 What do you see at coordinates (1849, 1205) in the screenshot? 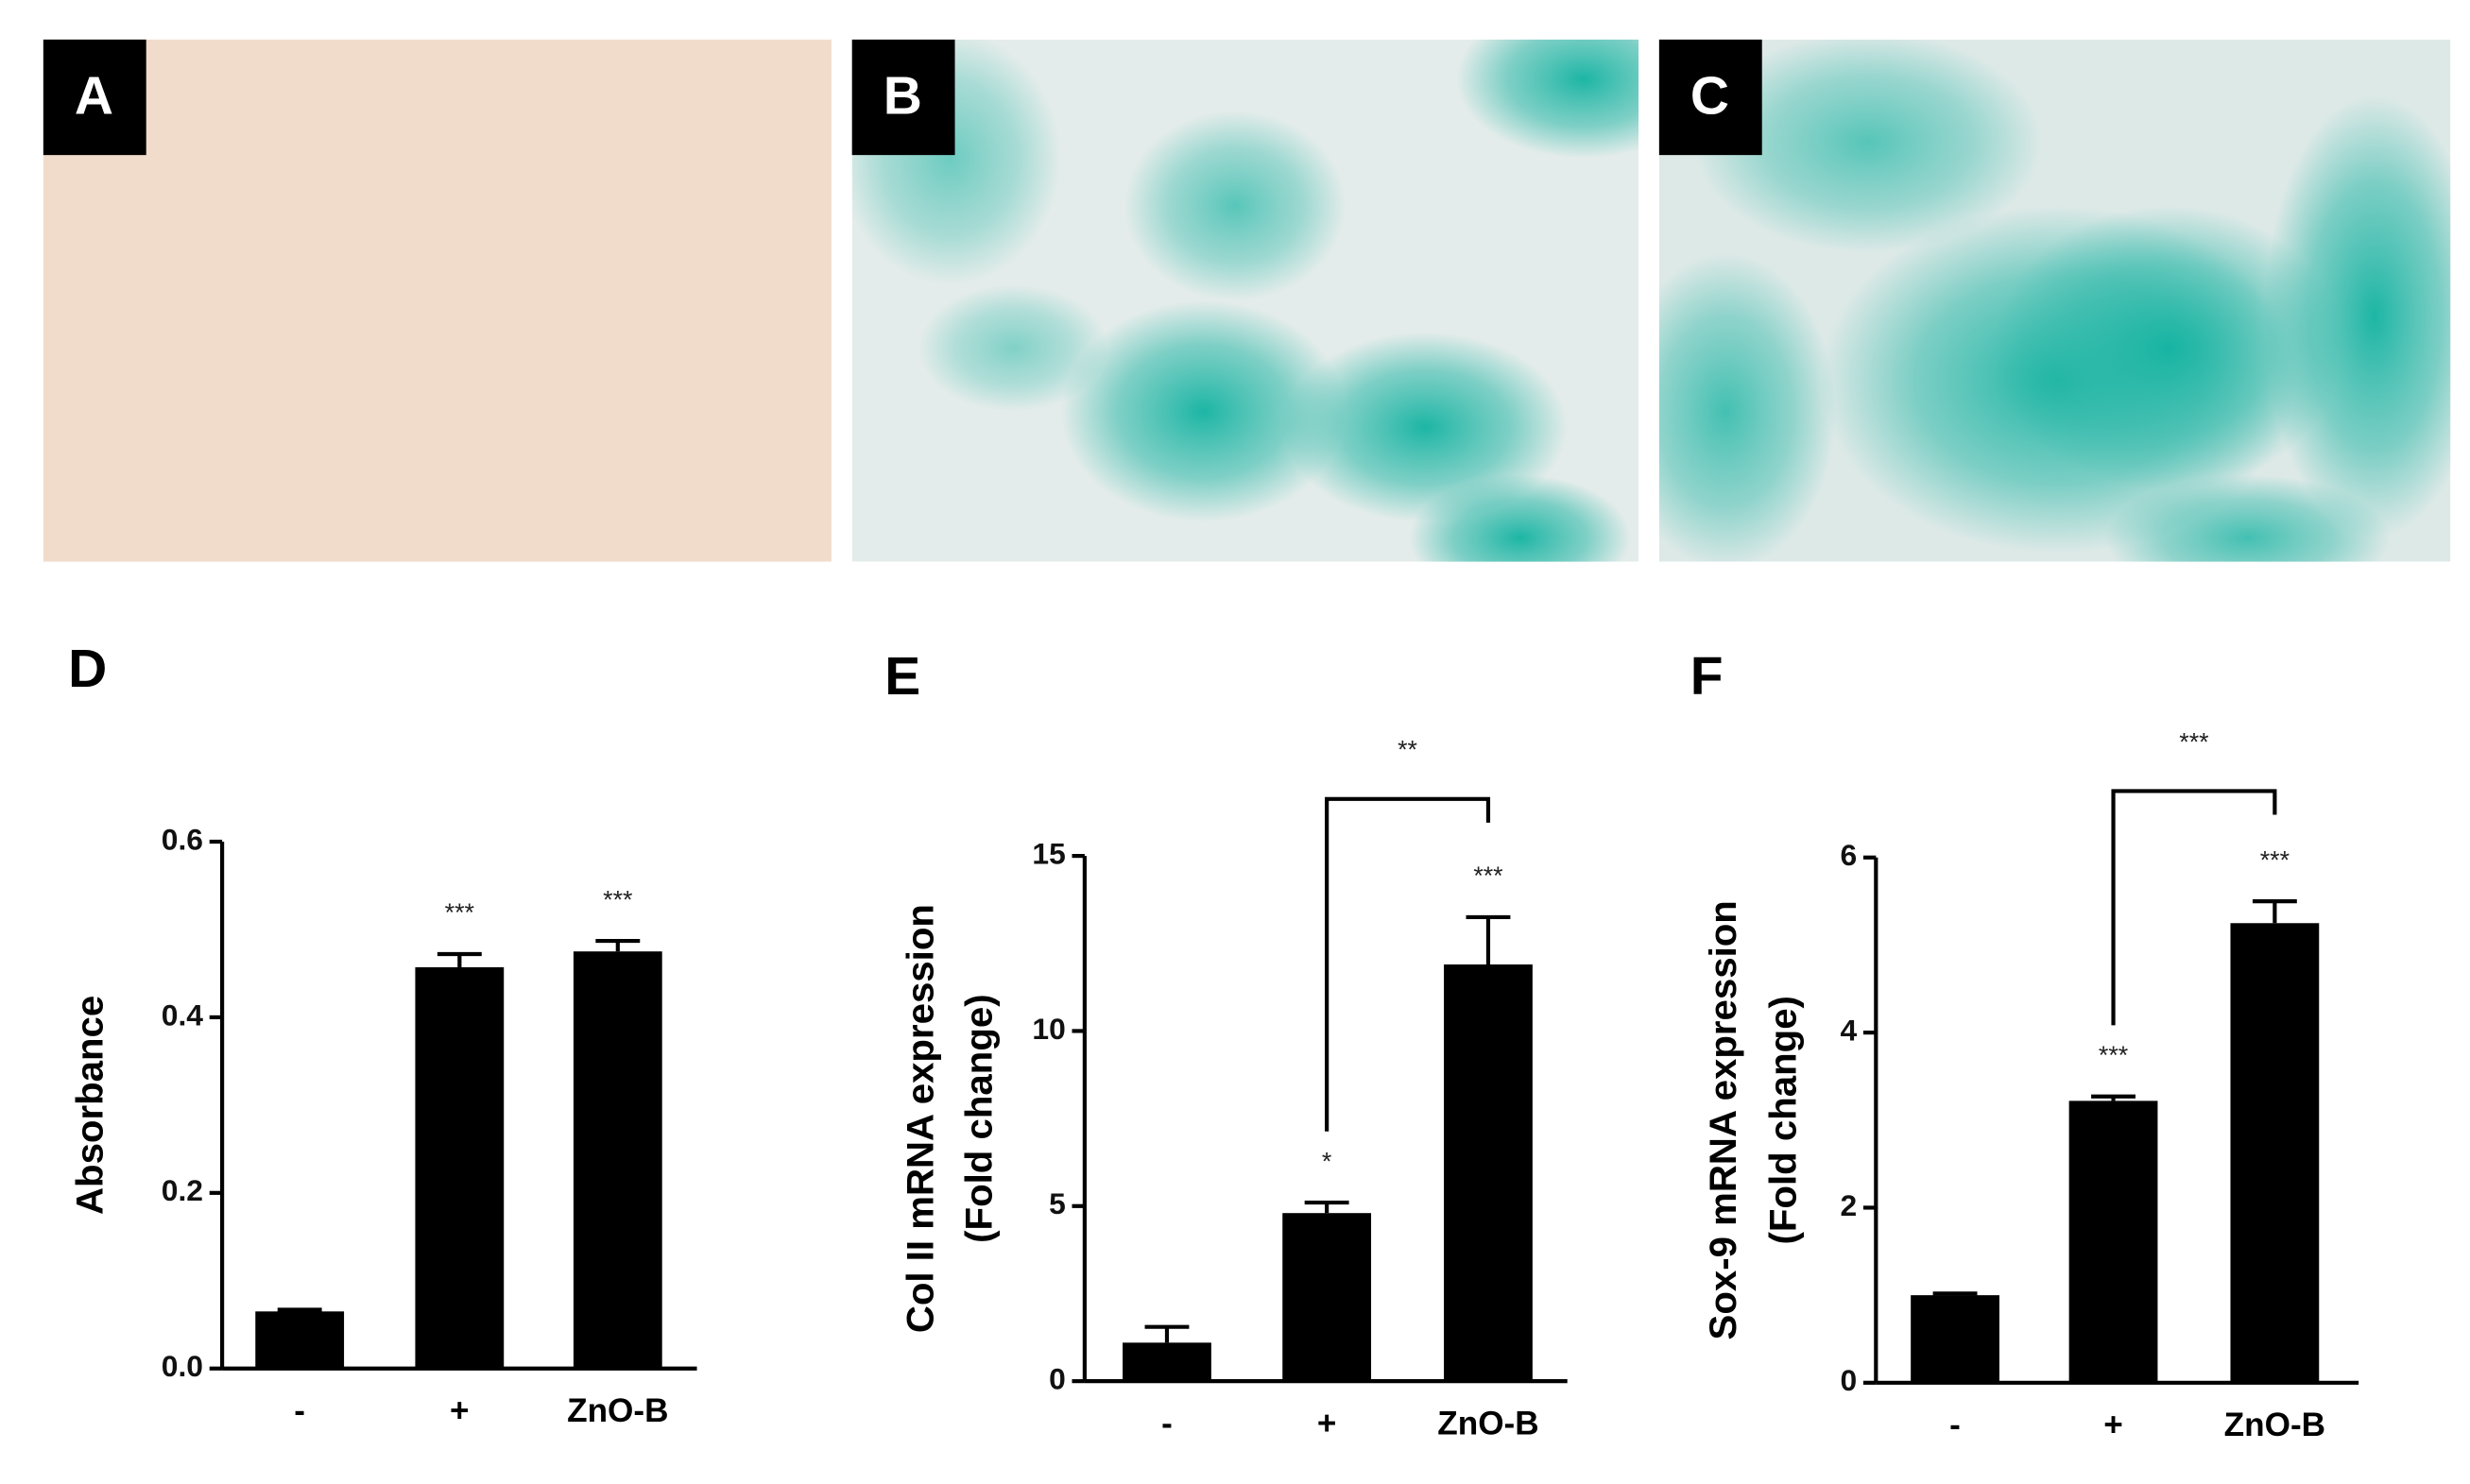
I see `y-tick-label: 2` at bounding box center [1849, 1205].